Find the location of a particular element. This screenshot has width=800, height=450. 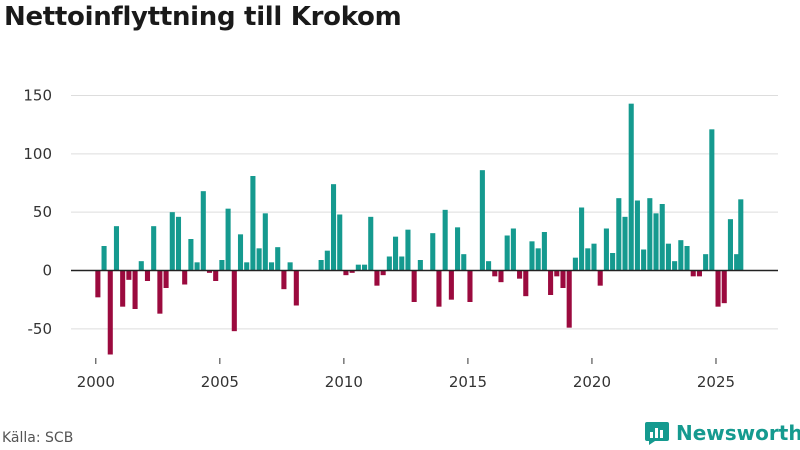

y-tick-label: 50 is located at coordinates (42, 212).